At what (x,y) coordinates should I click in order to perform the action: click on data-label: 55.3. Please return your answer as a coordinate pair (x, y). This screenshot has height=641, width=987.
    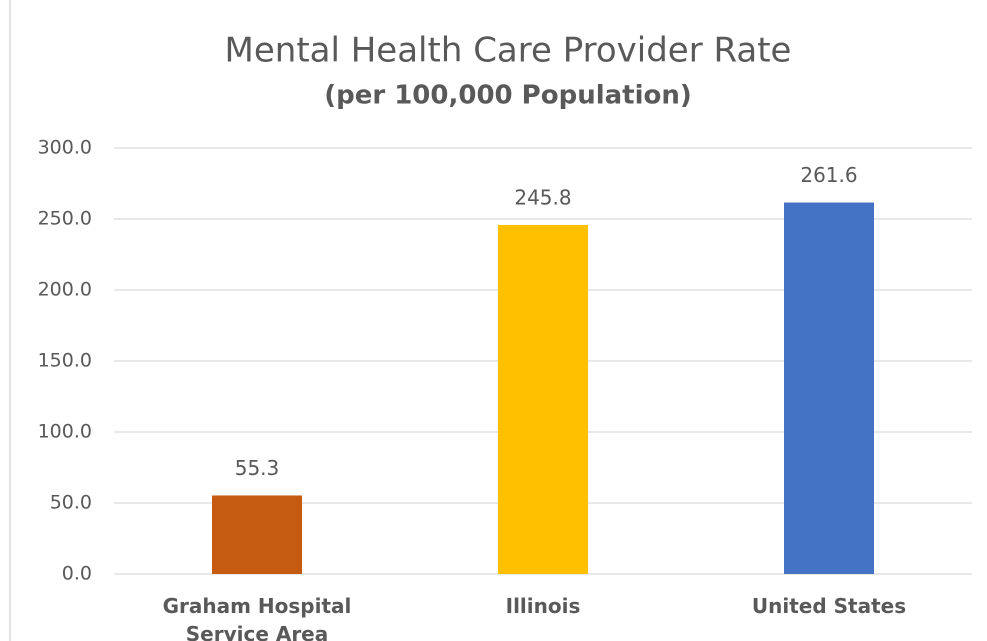
    Looking at the image, I should click on (257, 468).